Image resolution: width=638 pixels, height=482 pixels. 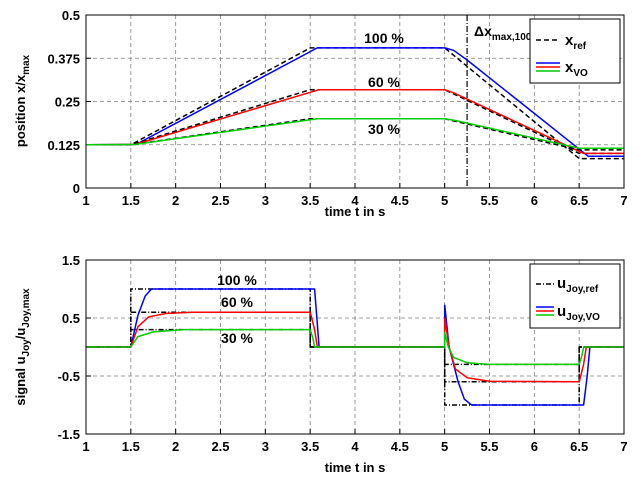 I want to click on legend-uref-main: u, so click(x=561, y=283).